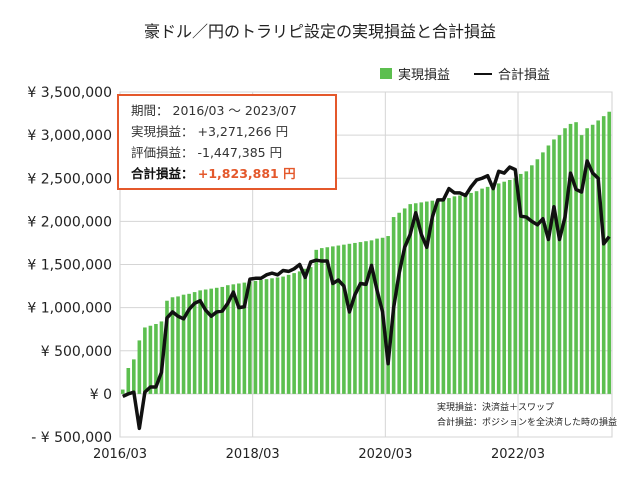 The image size is (640, 480). I want to click on y-tick-label: ¥ 2,500,000, so click(69, 179).